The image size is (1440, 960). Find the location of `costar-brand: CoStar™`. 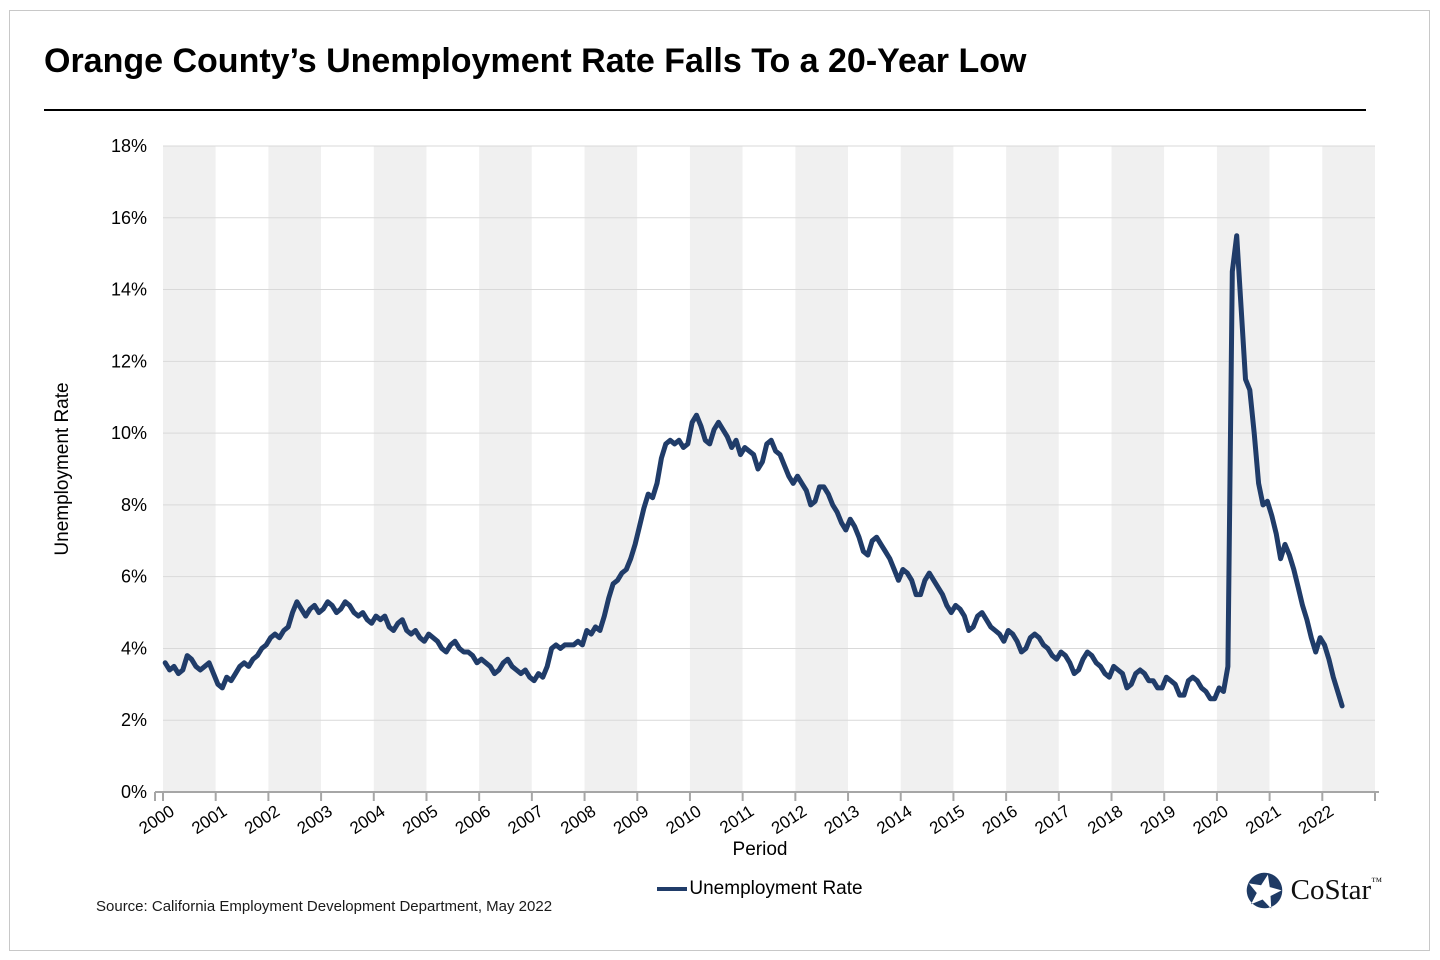

costar-brand: CoStar™ is located at coordinates (1314, 890).